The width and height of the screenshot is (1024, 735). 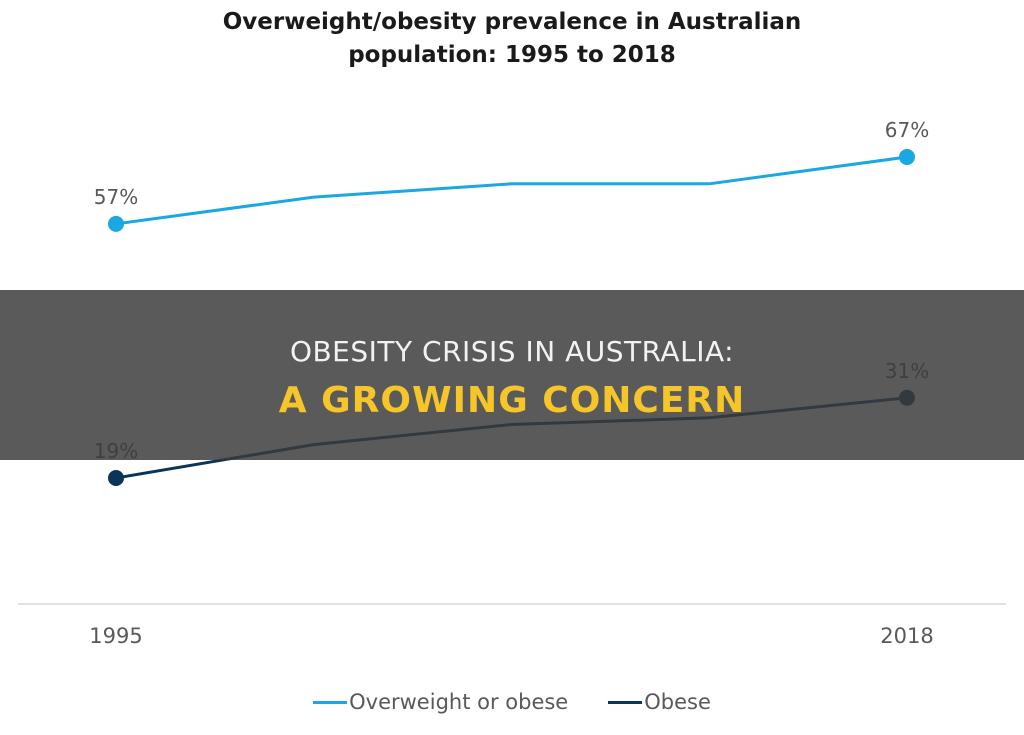 What do you see at coordinates (512, 55) in the screenshot?
I see `chart-title-line-2: population: 1995 to 2018` at bounding box center [512, 55].